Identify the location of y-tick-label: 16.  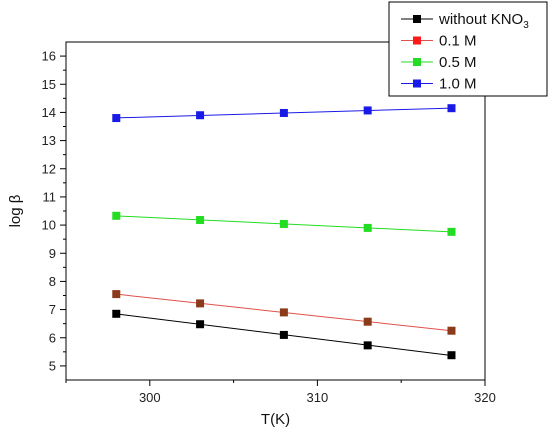
(49, 56).